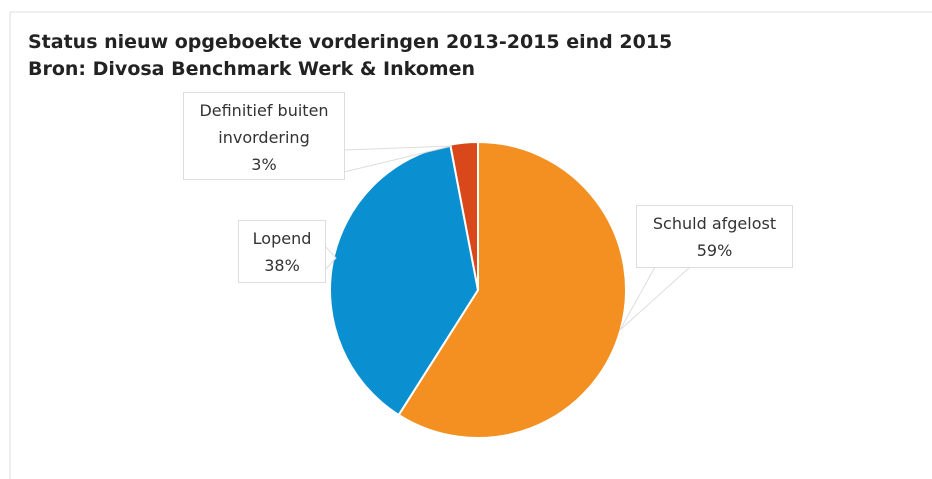 Image resolution: width=932 pixels, height=479 pixels. What do you see at coordinates (264, 164) in the screenshot?
I see `value-label: 3%` at bounding box center [264, 164].